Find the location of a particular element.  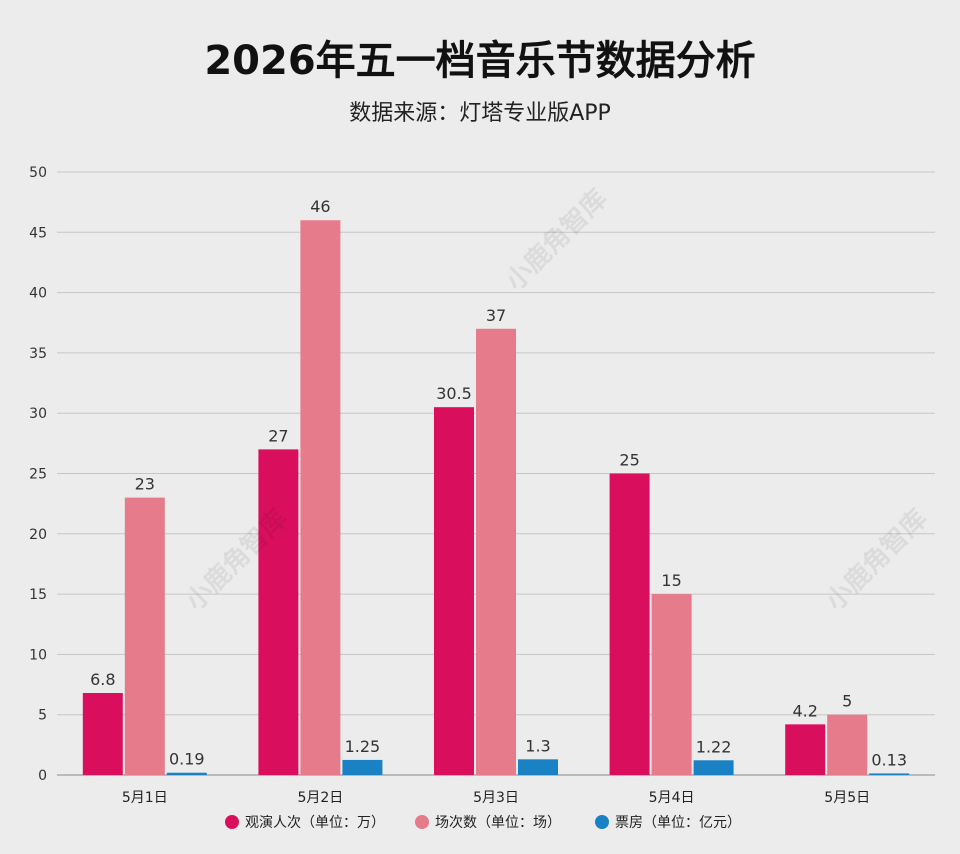

data-label: 4.2 is located at coordinates (804, 710).